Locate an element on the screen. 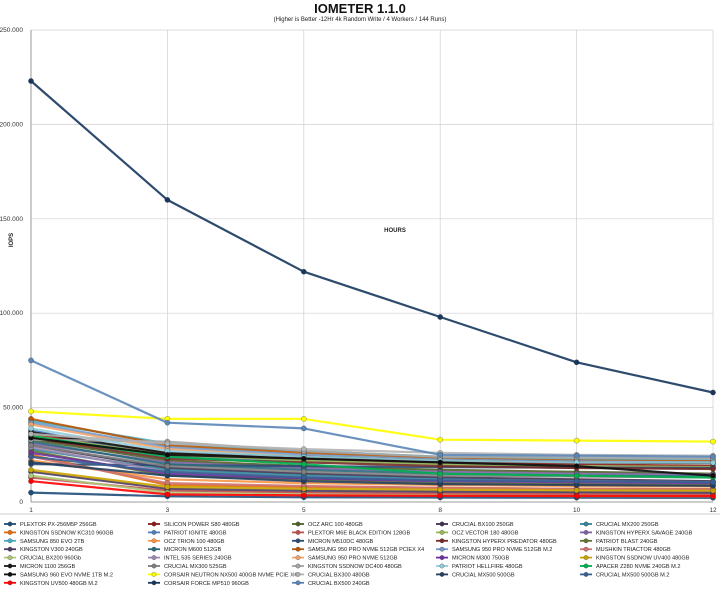  legend-item: CRUCIAL MX300 525GB is located at coordinates (187, 566).